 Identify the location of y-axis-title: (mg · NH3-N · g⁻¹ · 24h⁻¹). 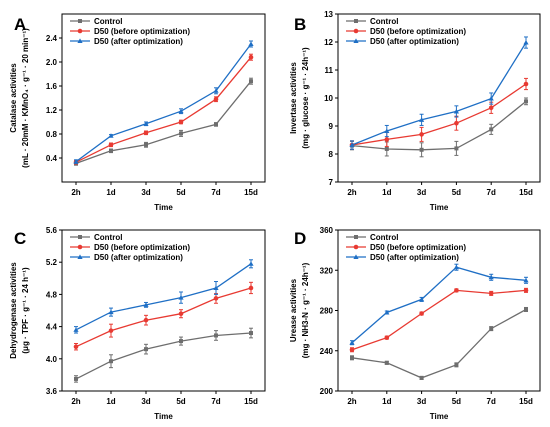
(305, 310).